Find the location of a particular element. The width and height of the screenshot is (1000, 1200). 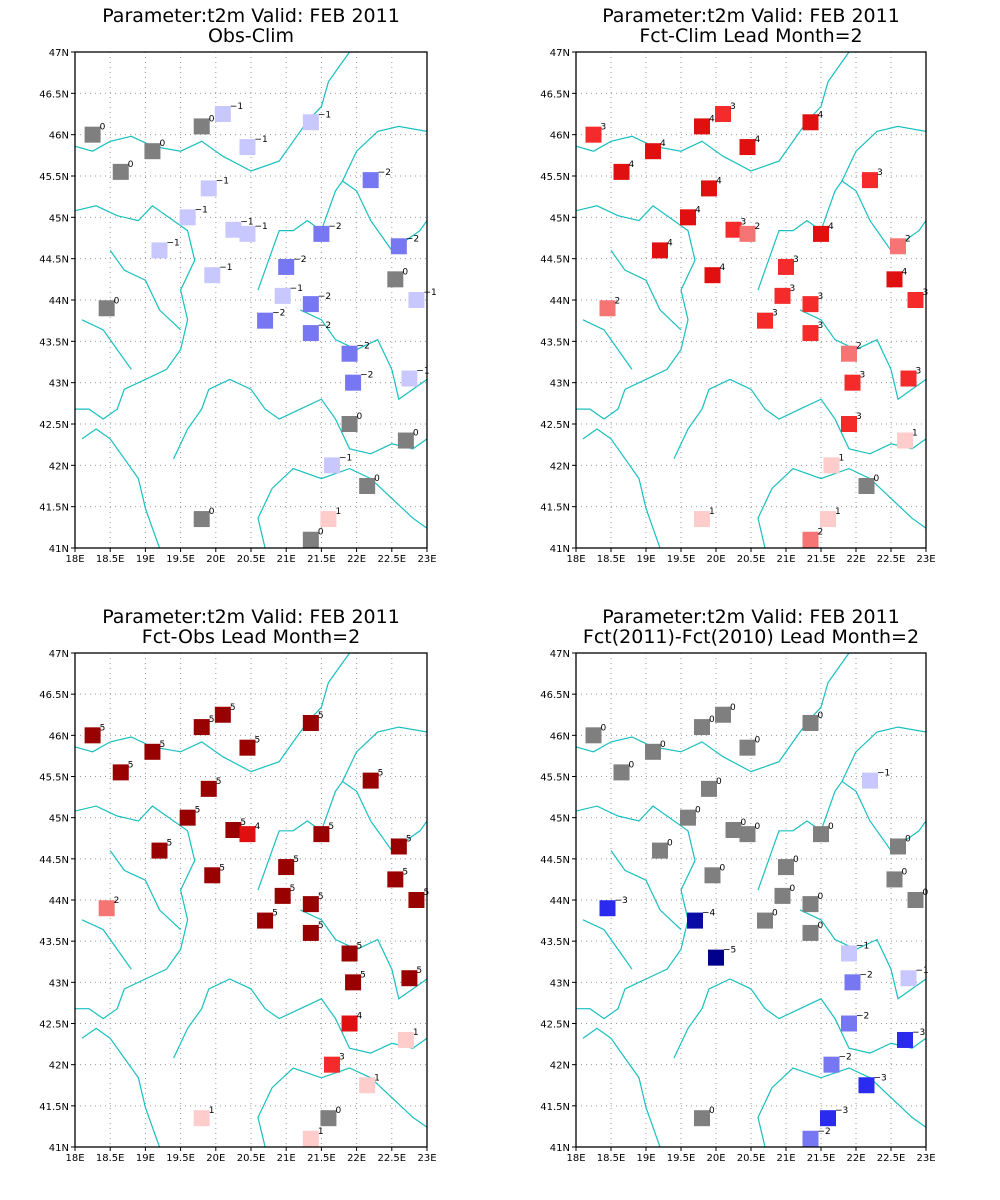

y-tick-label: 43.5N is located at coordinates (54, 942).